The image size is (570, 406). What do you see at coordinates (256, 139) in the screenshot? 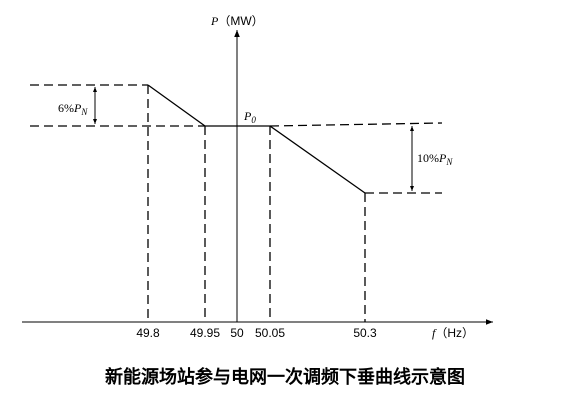
I see `droop-curve` at bounding box center [256, 139].